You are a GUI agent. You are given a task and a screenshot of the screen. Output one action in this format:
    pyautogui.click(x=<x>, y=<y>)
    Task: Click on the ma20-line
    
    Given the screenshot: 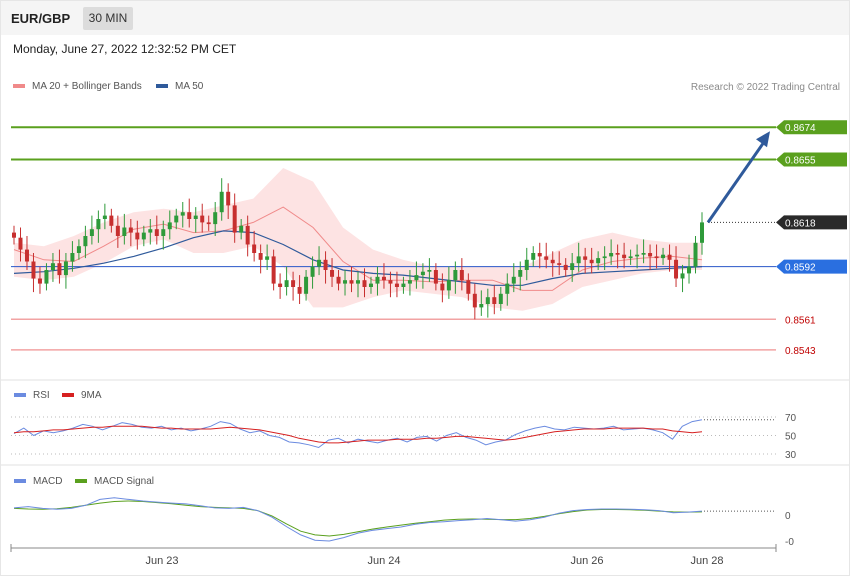 What is the action you would take?
    pyautogui.click(x=358, y=248)
    